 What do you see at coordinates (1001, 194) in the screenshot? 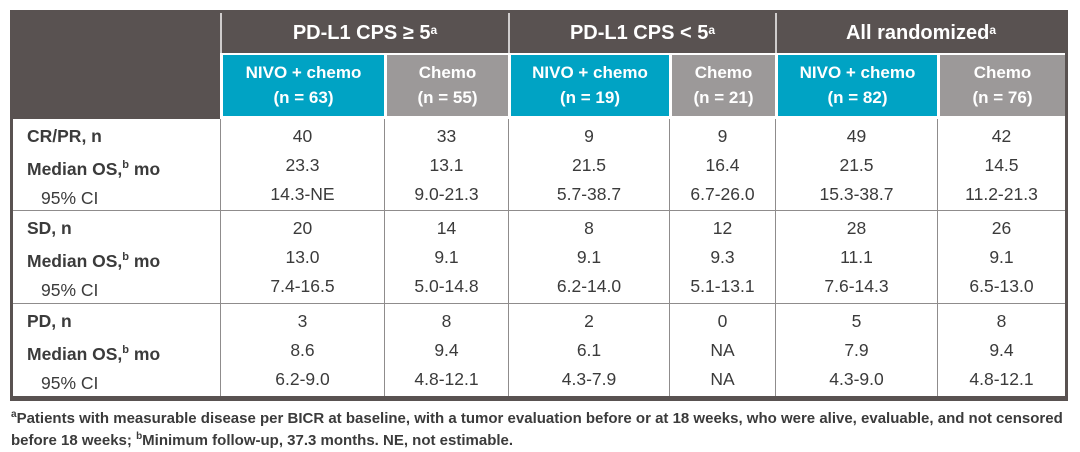
I see `ci-value: 11.2-21.3` at bounding box center [1001, 194].